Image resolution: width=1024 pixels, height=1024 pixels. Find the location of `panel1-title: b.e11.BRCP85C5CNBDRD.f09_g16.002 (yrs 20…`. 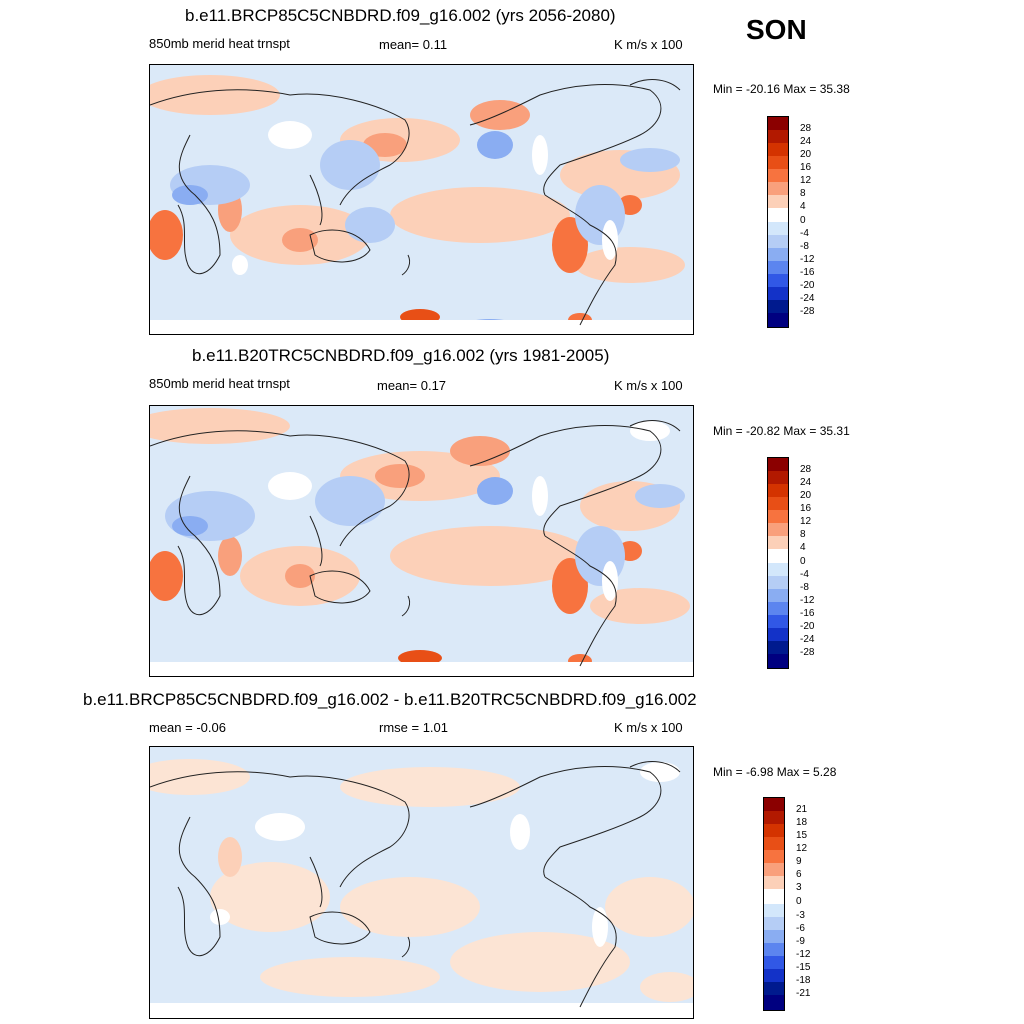

panel1-title: b.e11.BRCP85C5CNBDRD.f09_g16.002 (yrs 20… is located at coordinates (400, 15).